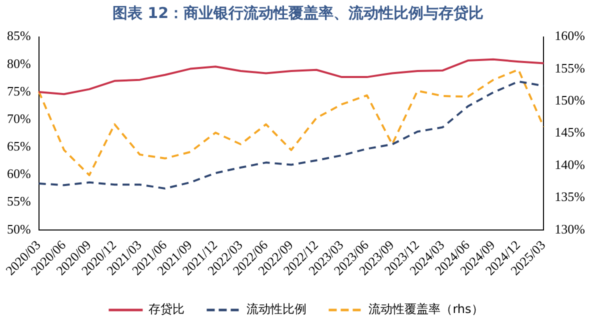 The height and width of the screenshot is (328, 596). I want to click on chart-title: 图表 12：商业银行流动性覆盖率、流动性比例与存贷比, so click(298, 13).